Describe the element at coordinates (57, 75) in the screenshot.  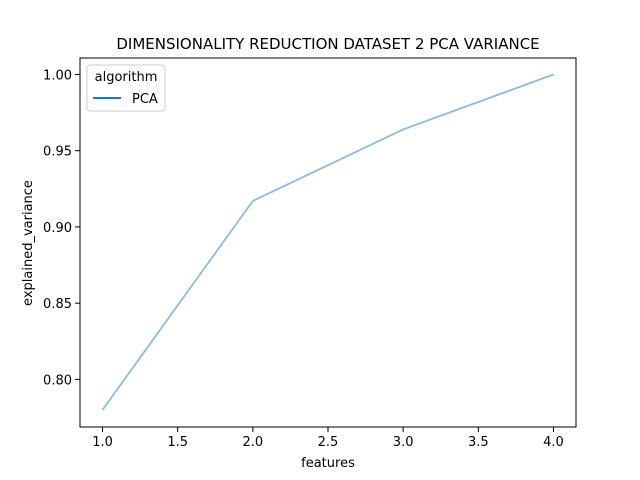
I see `y-tick-label: 1.00` at that location.